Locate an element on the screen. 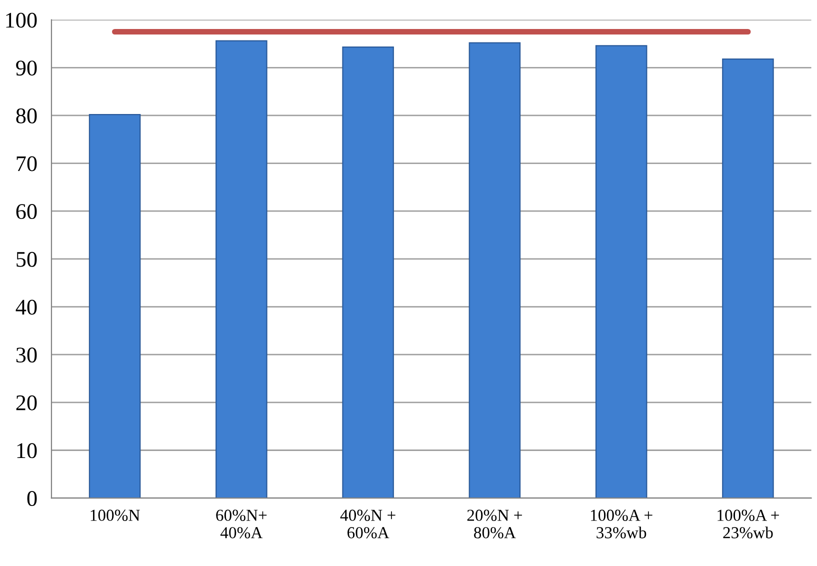 This screenshot has width=817, height=566. y-tick-label: 60 is located at coordinates (26, 212).